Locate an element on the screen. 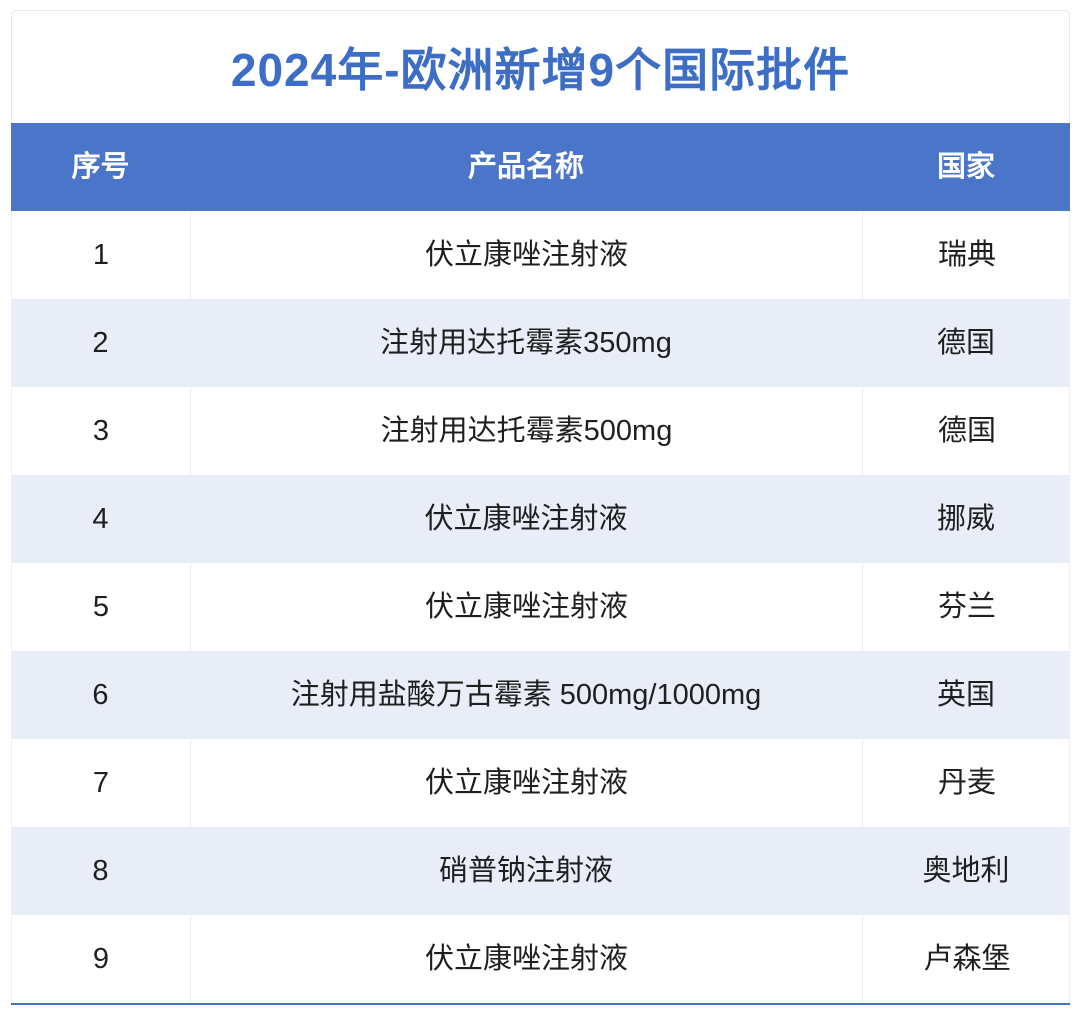 Image resolution: width=1080 pixels, height=1015 pixels. table-row: 1 伏立康唑注射液 瑞典 is located at coordinates (540, 255).